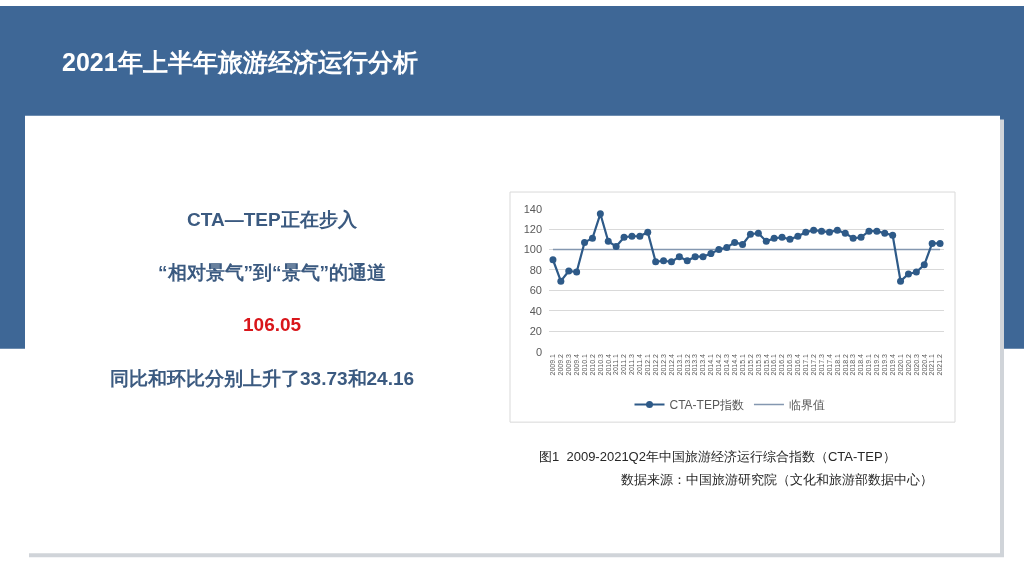 The image size is (1024, 576). I want to click on text: 106.05, so click(272, 324).